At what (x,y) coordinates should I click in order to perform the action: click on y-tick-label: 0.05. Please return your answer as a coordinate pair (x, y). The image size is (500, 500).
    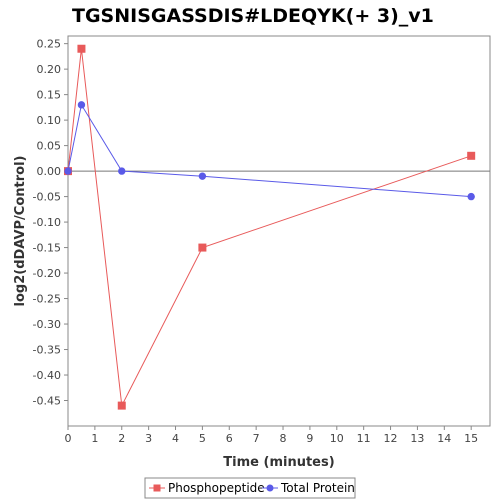
    Looking at the image, I should click on (49, 146).